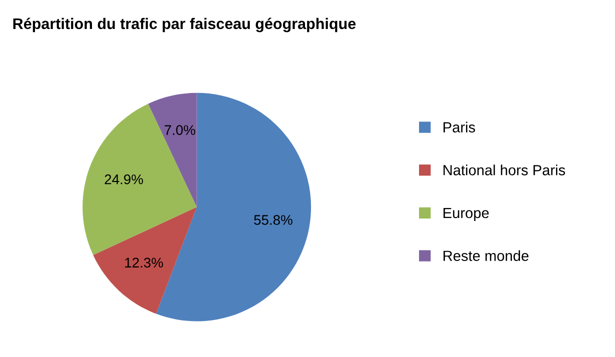 This screenshot has width=615, height=357. Describe the element at coordinates (460, 127) in the screenshot. I see `legend-label: Paris` at that location.